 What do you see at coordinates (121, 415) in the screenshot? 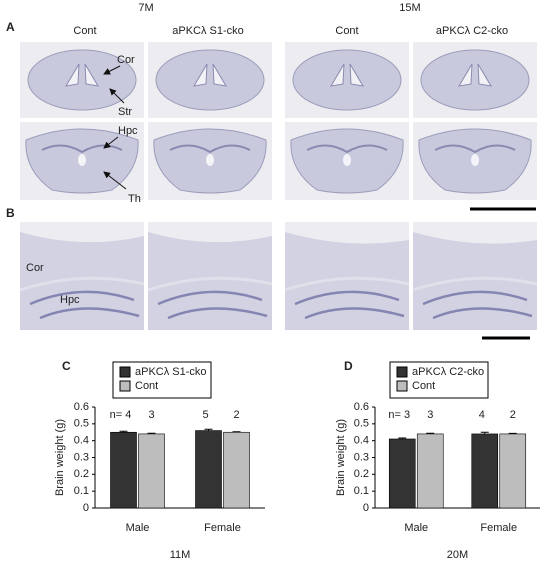
I see `n-label: n= 4` at bounding box center [121, 415].